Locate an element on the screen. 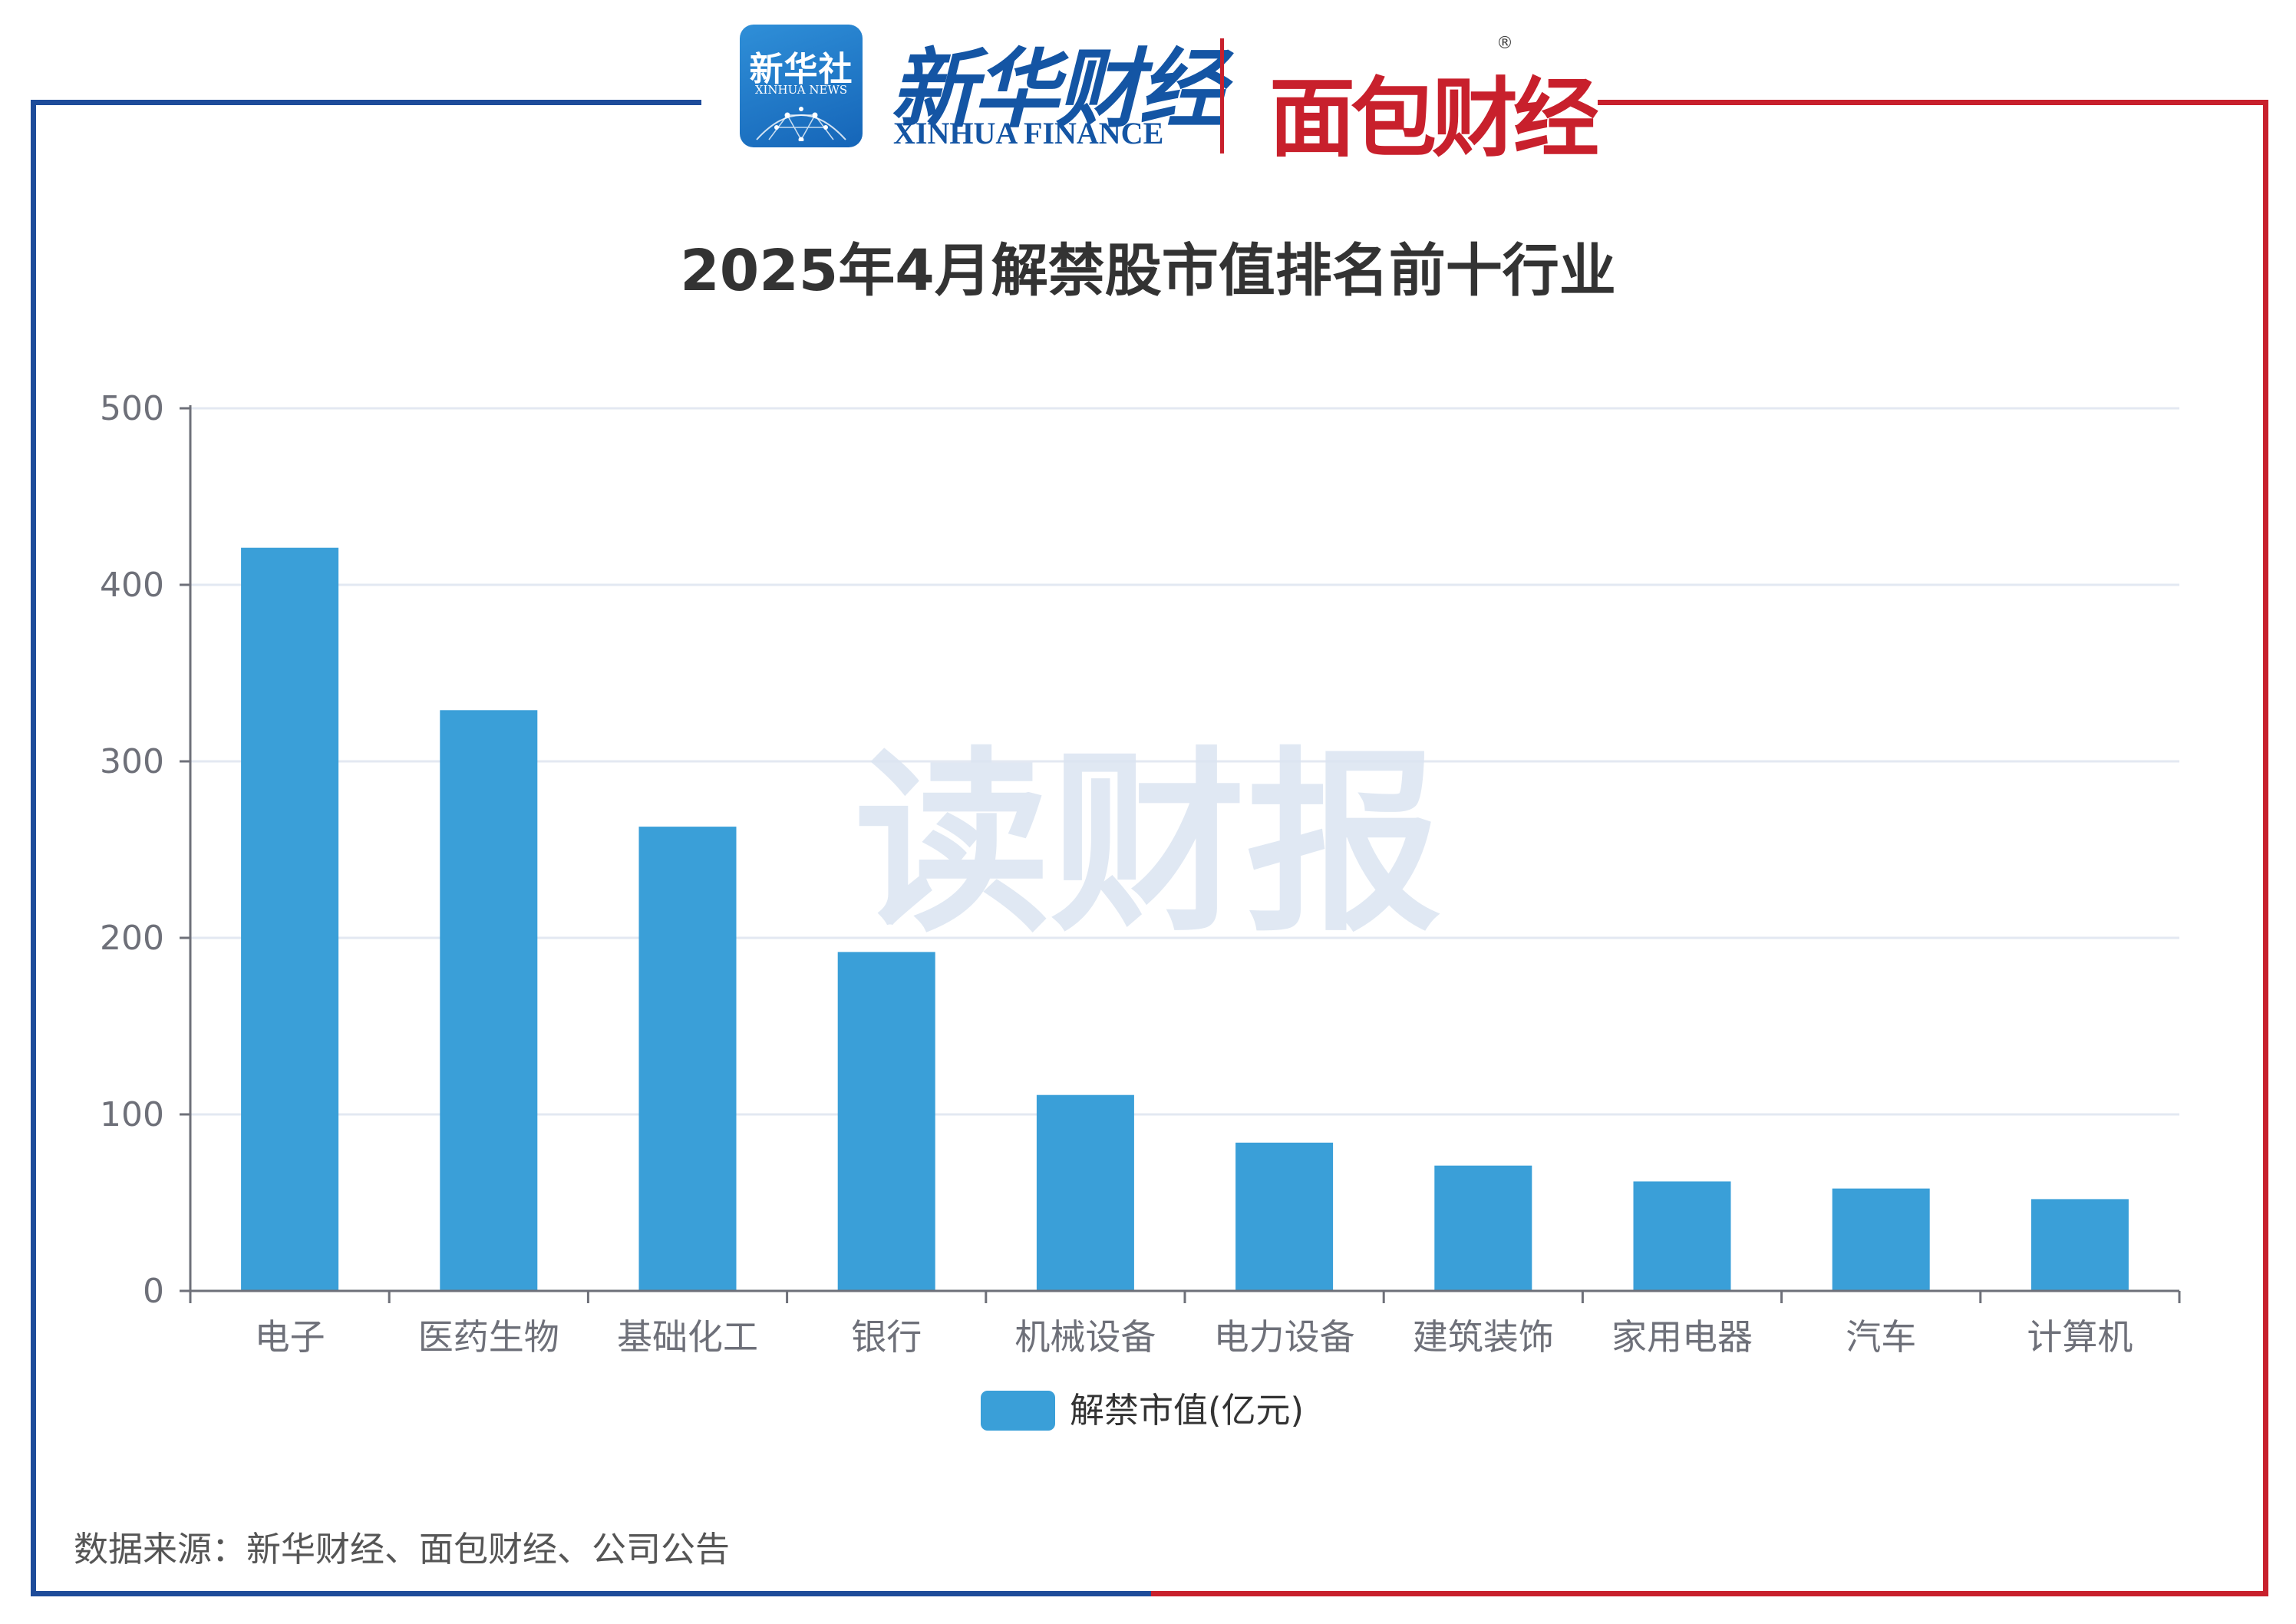 Image resolution: width=2296 pixels, height=1624 pixels. x-category-label: 医药生物 is located at coordinates (488, 1337).